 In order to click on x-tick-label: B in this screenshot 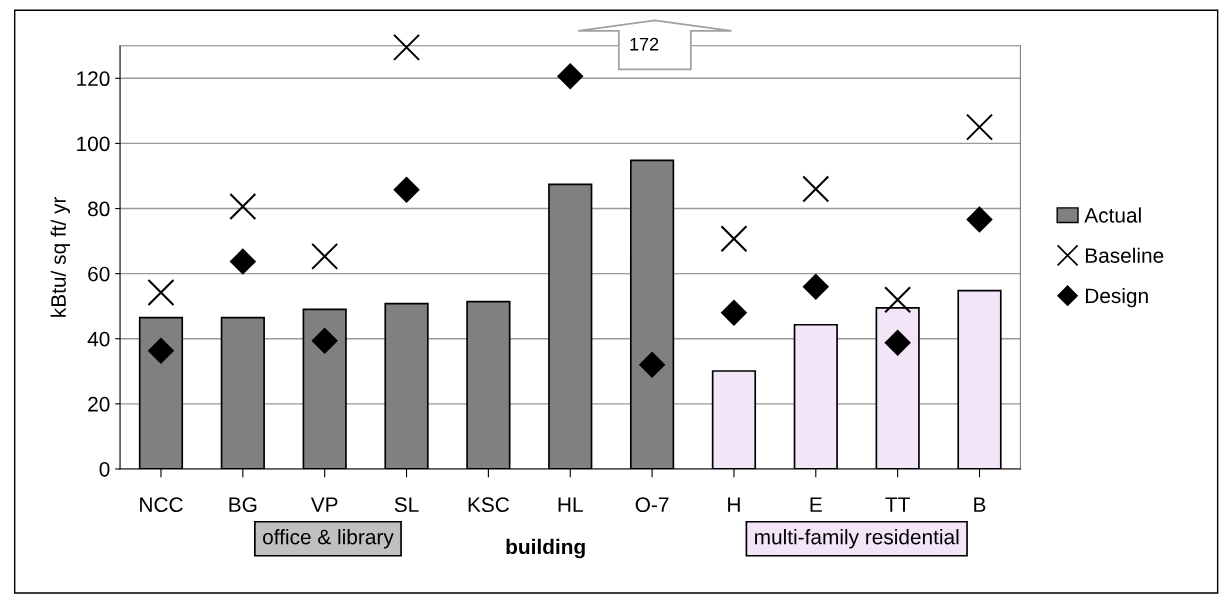, I will do `click(980, 504)`.